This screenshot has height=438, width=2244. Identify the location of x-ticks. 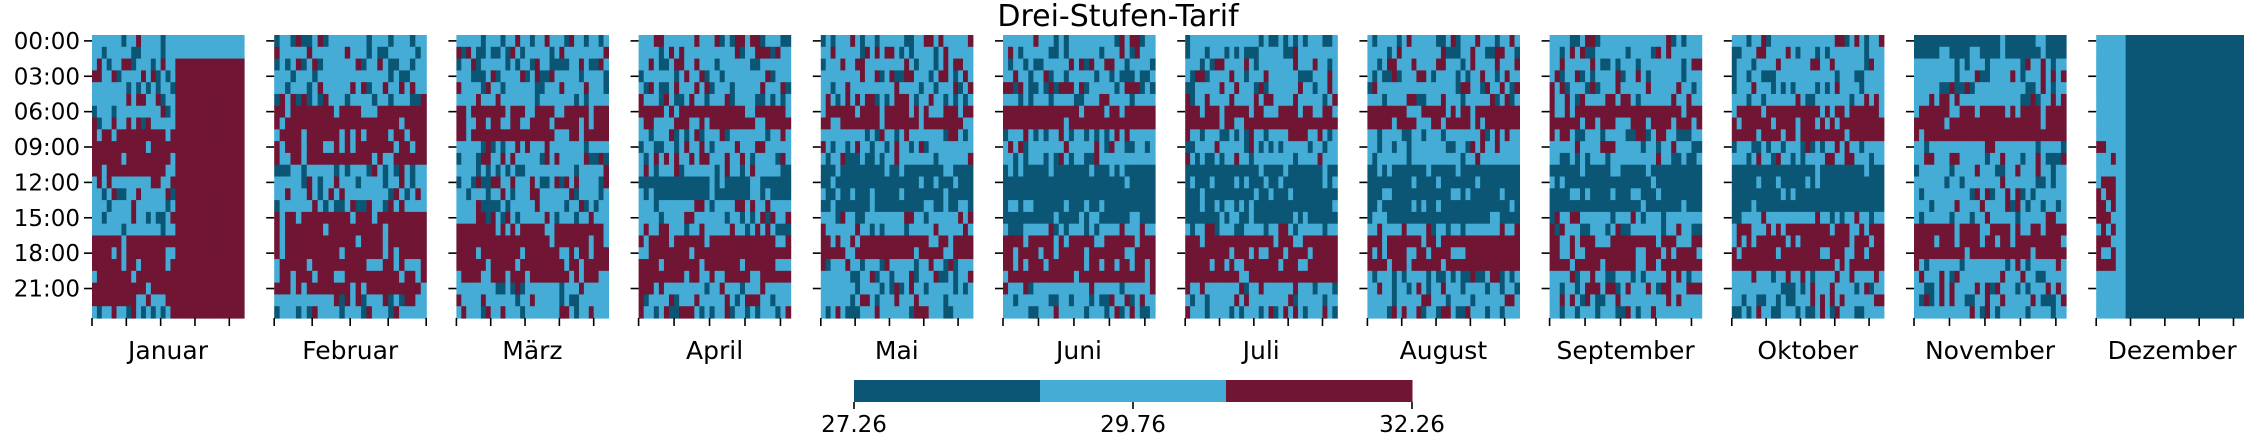
(350, 322).